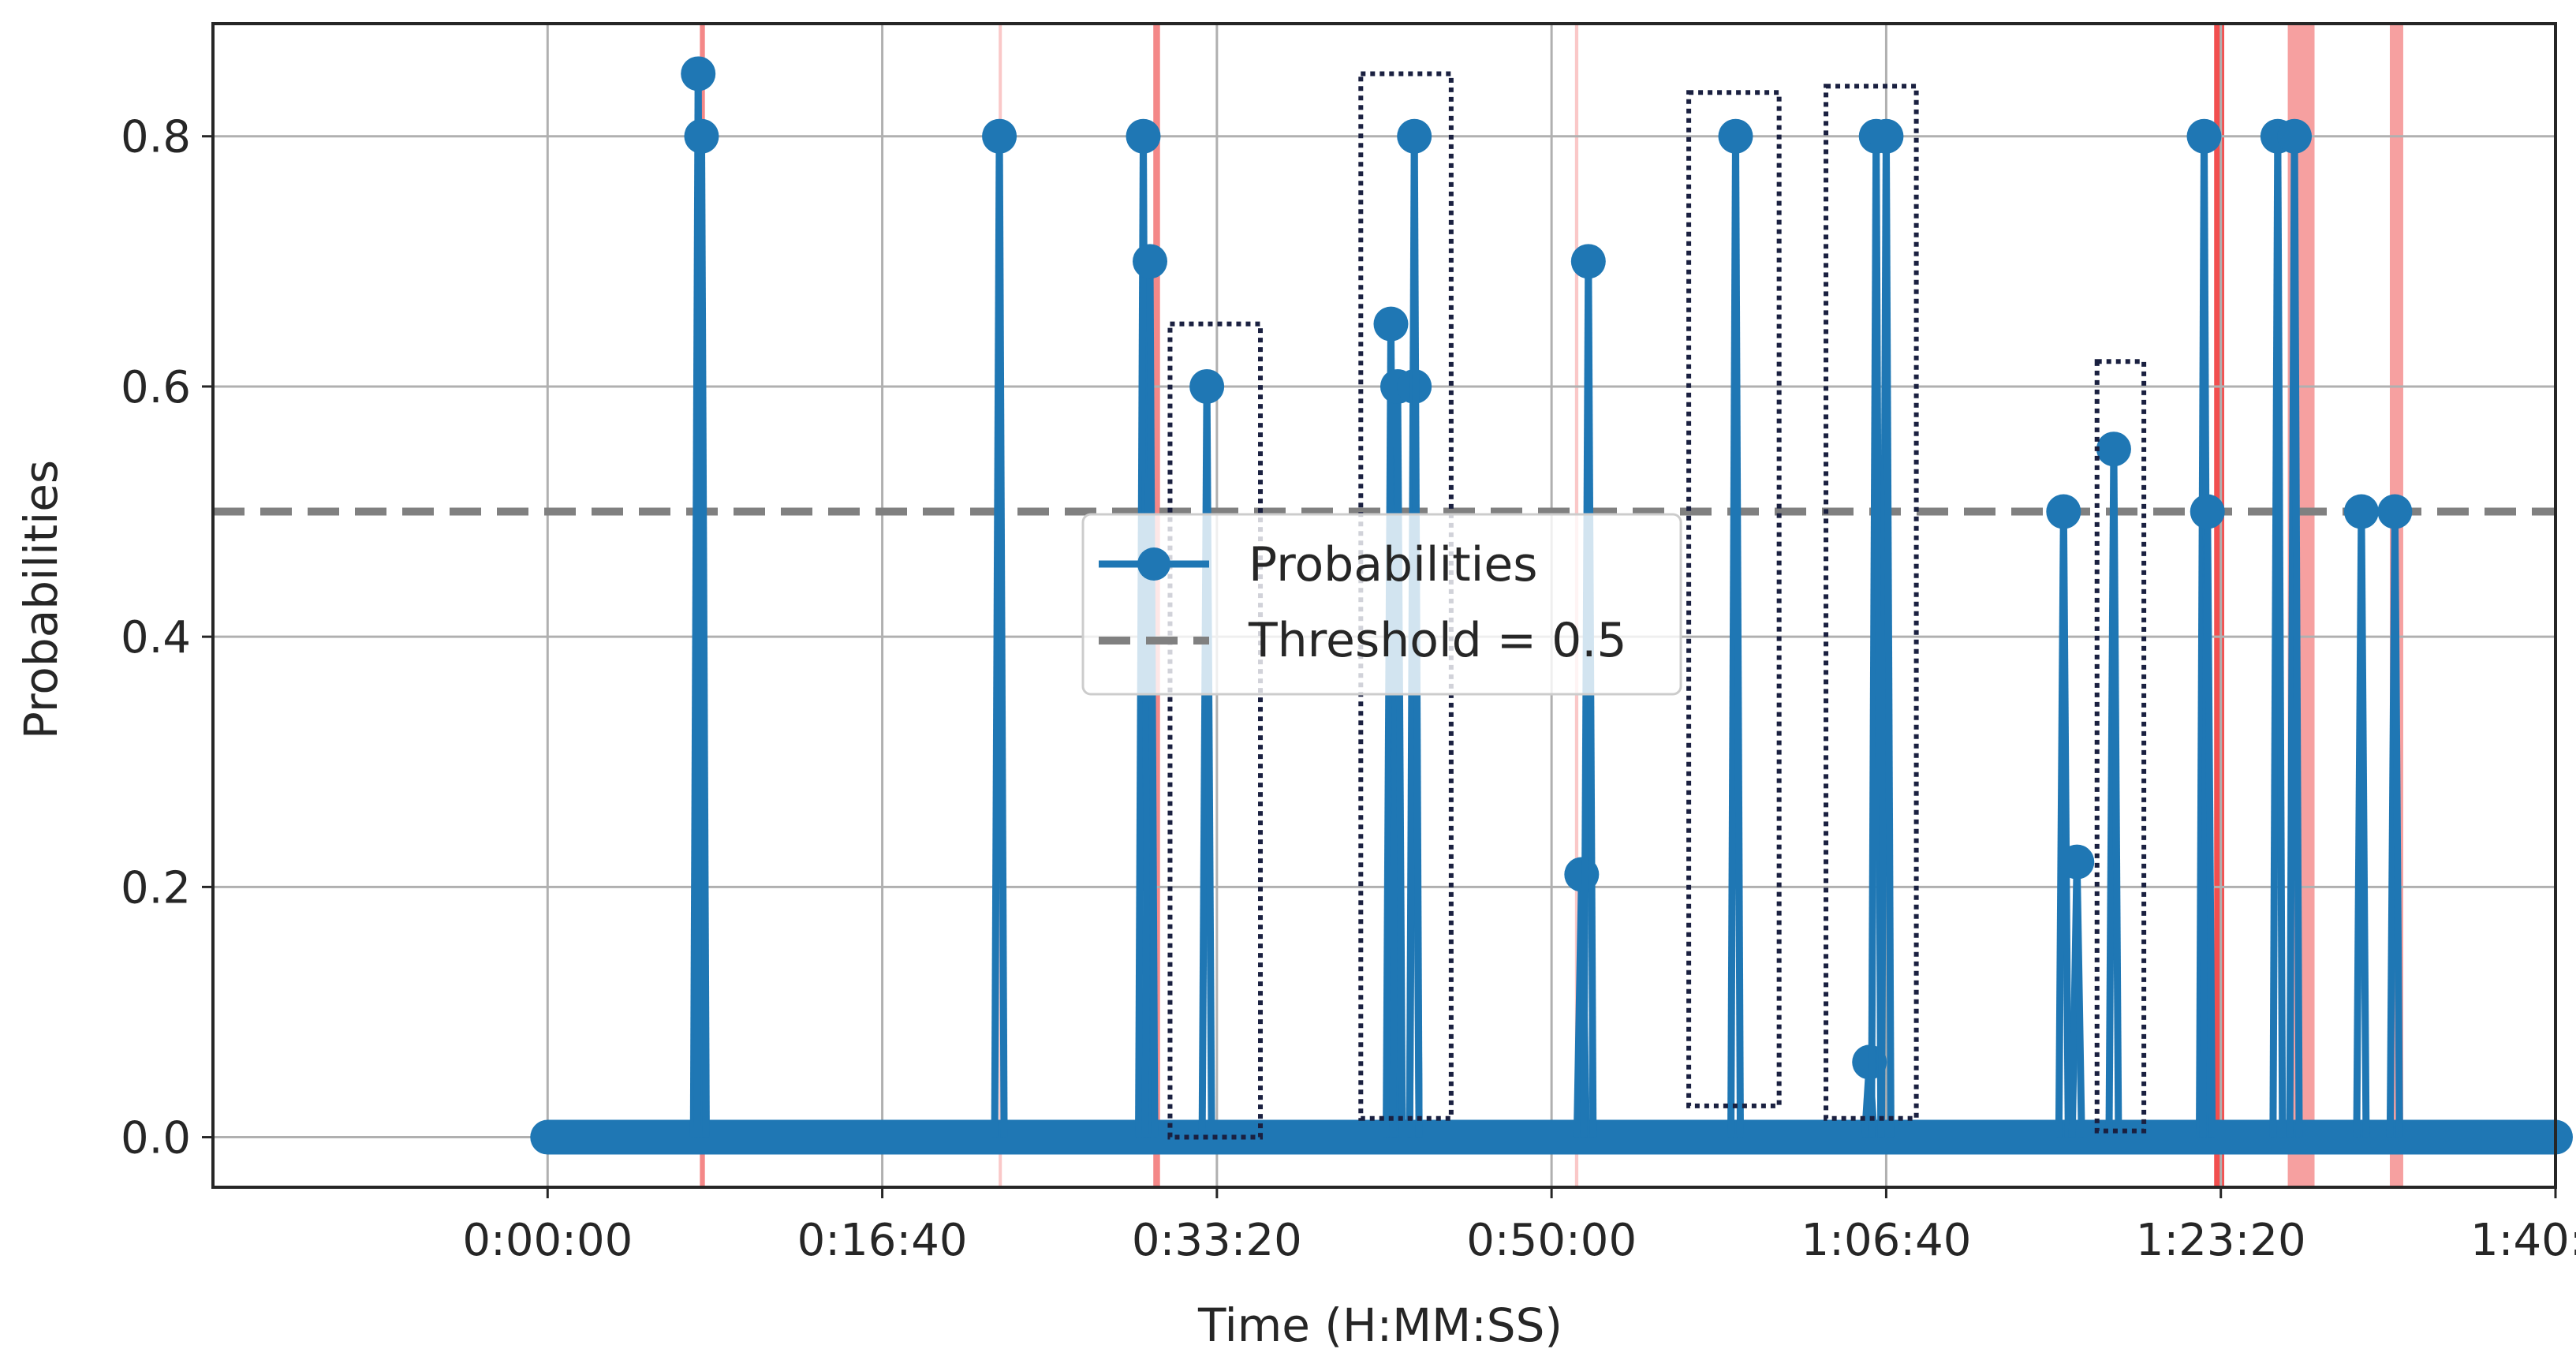 The height and width of the screenshot is (1360, 2576). Describe the element at coordinates (156, 137) in the screenshot. I see `y-tick-label: 0.8` at that location.